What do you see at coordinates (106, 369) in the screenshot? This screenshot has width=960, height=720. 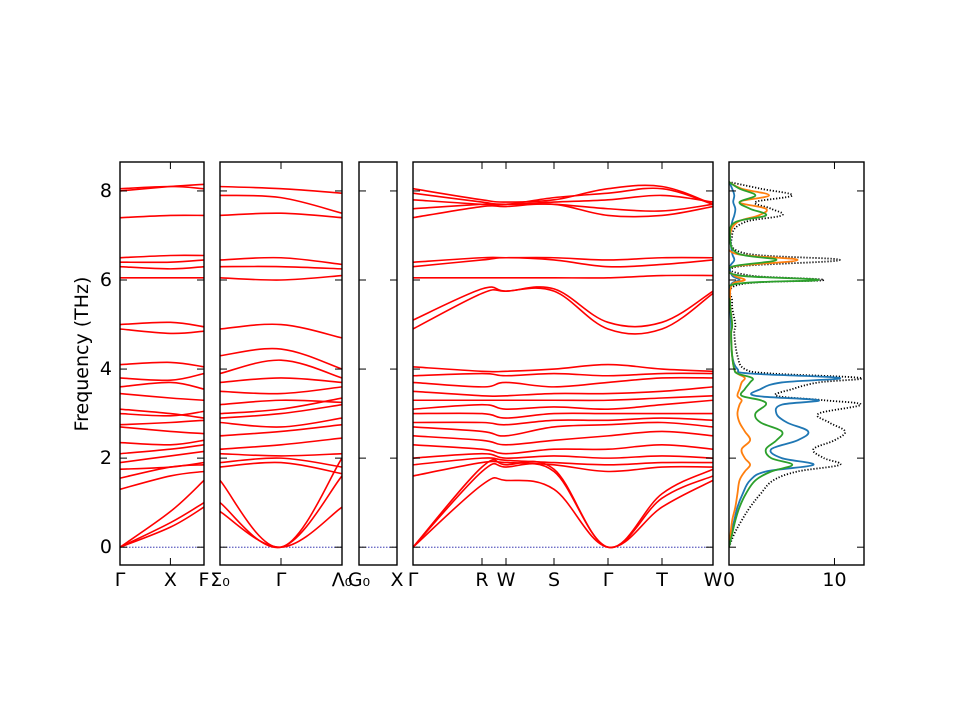 I see `y-tick-label: 4` at bounding box center [106, 369].